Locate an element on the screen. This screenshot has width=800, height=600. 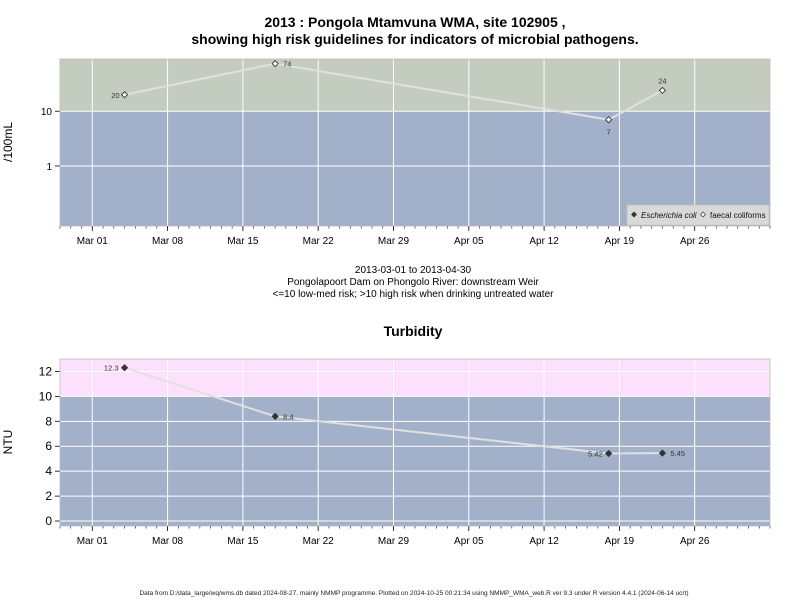
y-tick-label: 2 is located at coordinates (48, 496).